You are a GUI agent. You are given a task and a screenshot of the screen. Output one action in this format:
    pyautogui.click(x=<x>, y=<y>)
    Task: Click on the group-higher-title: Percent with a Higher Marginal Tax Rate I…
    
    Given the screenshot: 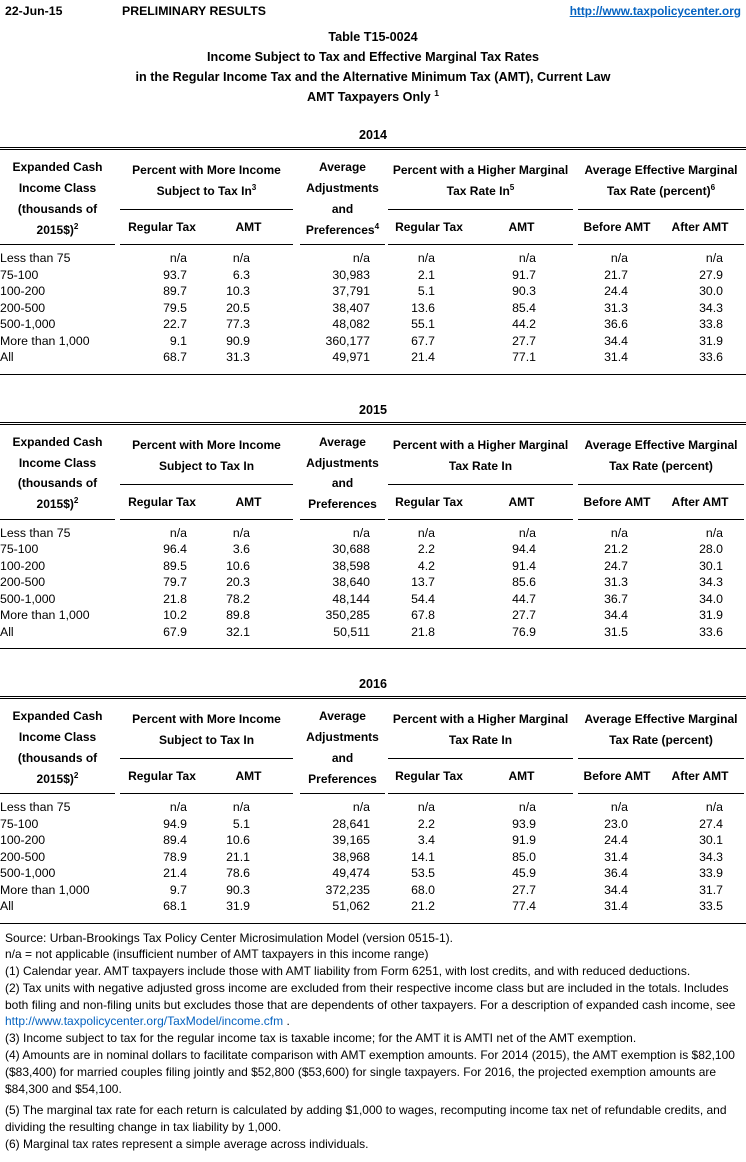 What is the action you would take?
    pyautogui.click(x=480, y=181)
    